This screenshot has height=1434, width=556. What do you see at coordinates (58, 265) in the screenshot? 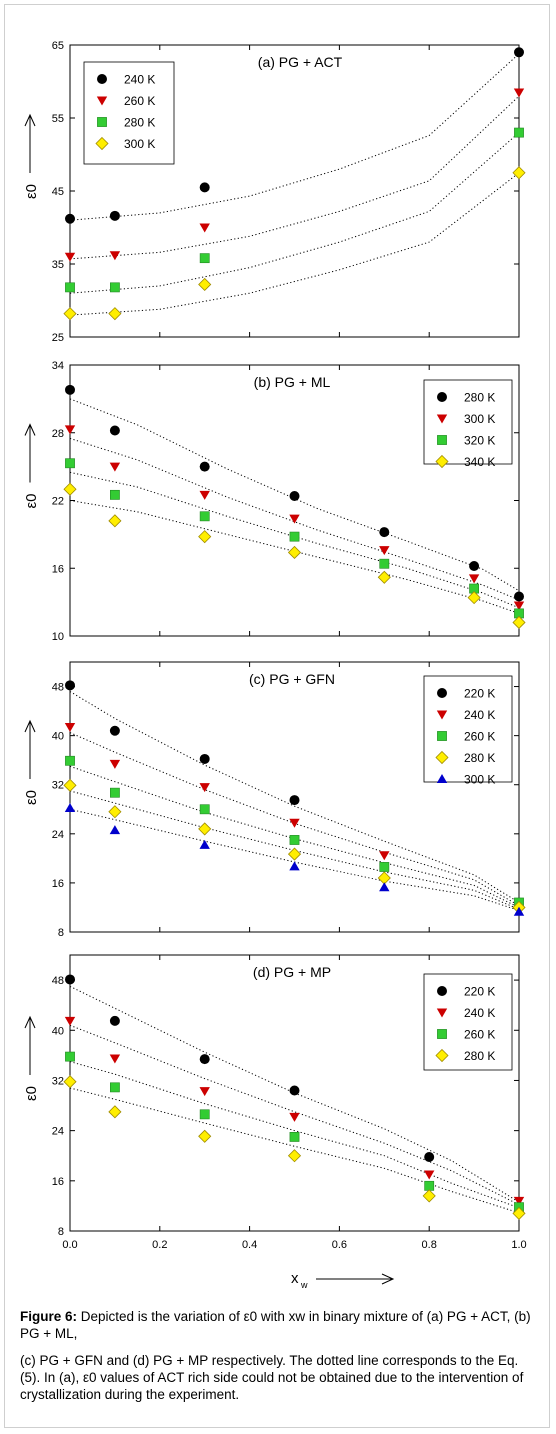
I see `y-tick-label: 35` at bounding box center [58, 265].